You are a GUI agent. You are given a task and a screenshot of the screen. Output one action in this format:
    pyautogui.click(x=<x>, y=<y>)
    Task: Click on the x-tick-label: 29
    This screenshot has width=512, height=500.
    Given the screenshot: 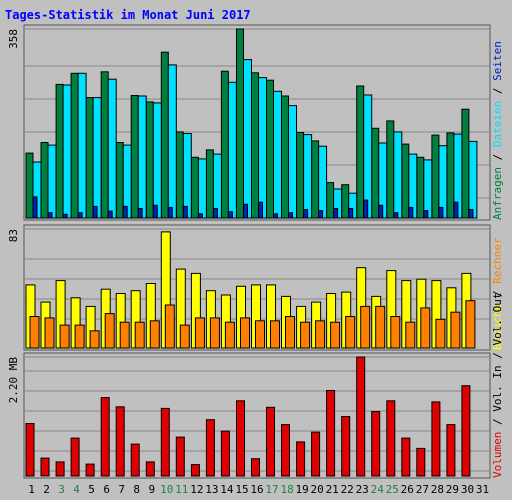 What is the action you would take?
    pyautogui.click(x=452, y=489)
    